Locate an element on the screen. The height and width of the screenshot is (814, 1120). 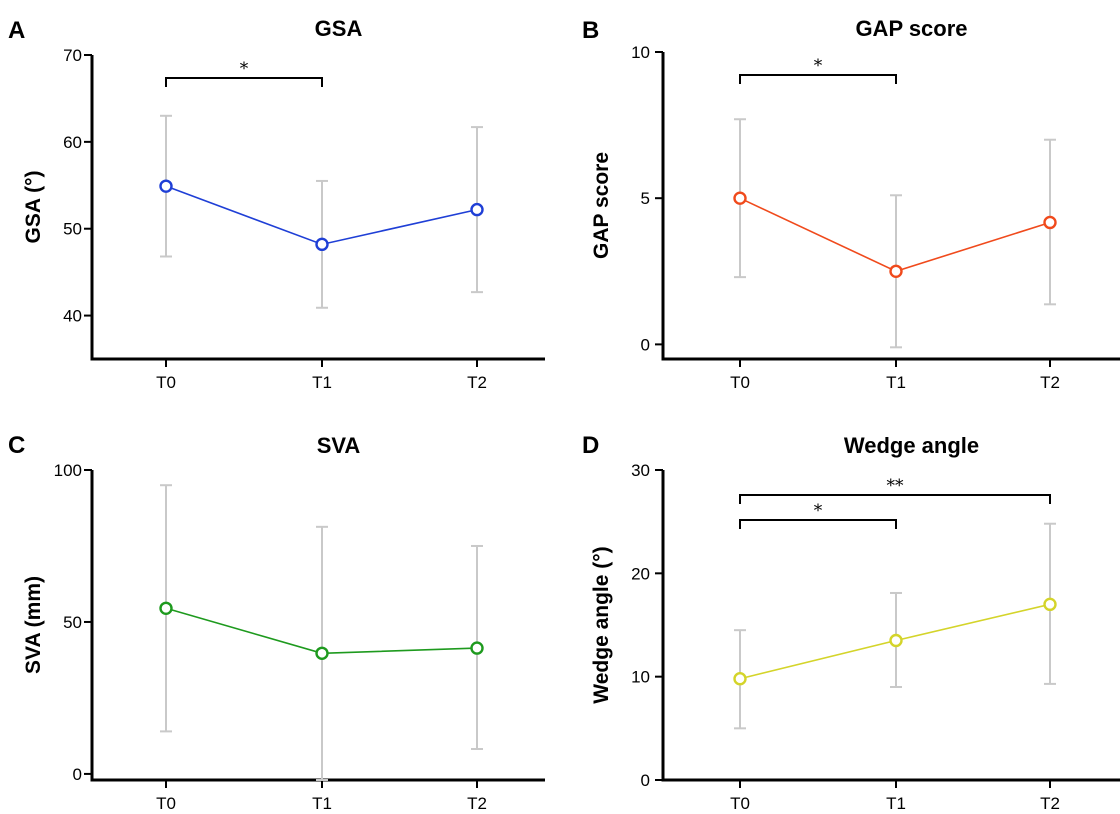
significance-label: ** is located at coordinates (896, 486).